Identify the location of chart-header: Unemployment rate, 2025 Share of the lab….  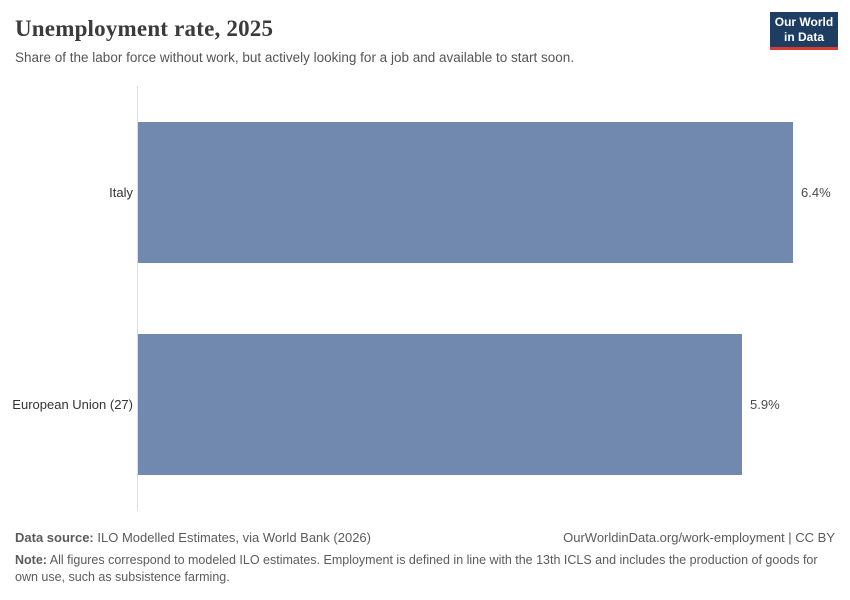
(425, 33).